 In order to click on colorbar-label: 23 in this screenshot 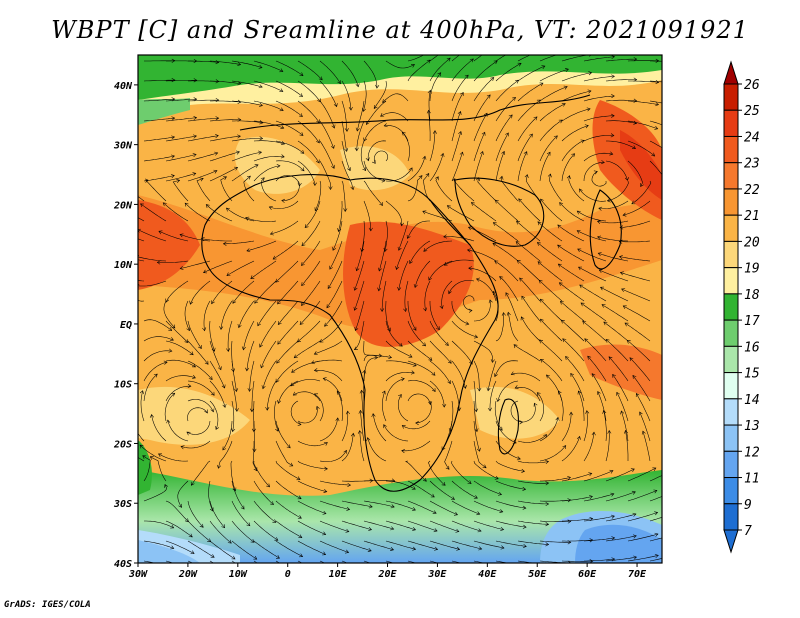, I will do `click(752, 164)`.